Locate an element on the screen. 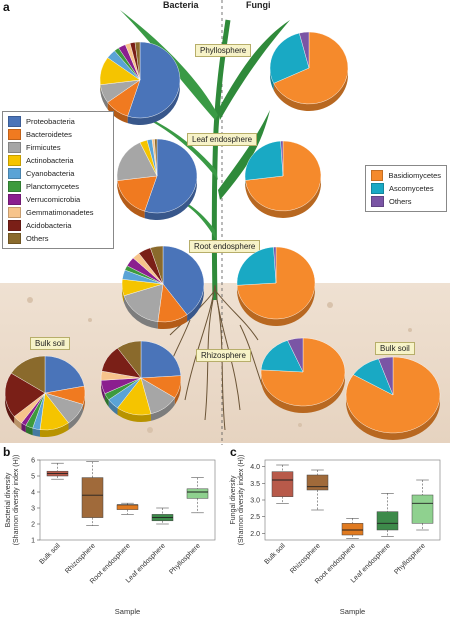 The height and width of the screenshot is (618, 450). zone-label-rhizosphere: Rhizosphere is located at coordinates (223, 355).